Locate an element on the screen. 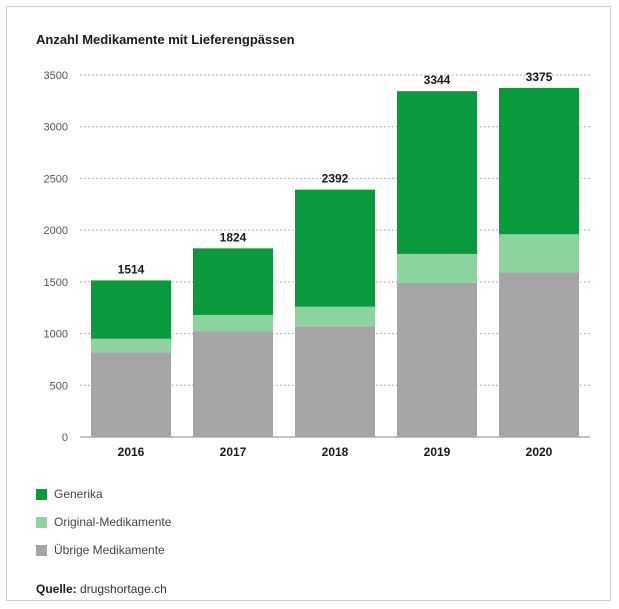 This screenshot has height=609, width=619. chart-title: Anzahl Medikamente mit Lieferengpässen is located at coordinates (165, 39).